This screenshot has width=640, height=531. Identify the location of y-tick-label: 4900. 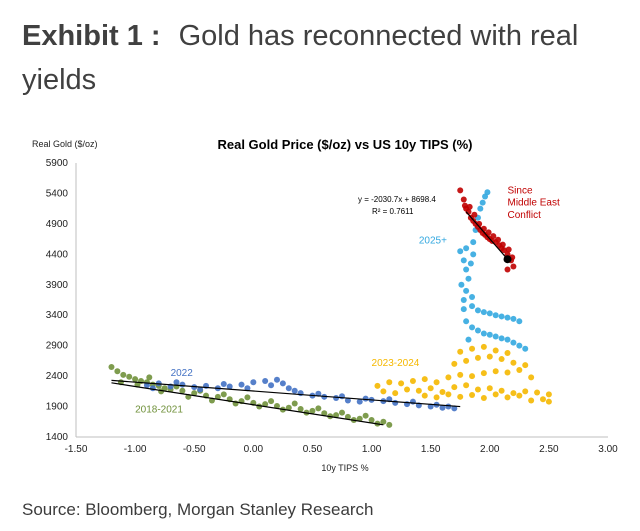
(57, 224).